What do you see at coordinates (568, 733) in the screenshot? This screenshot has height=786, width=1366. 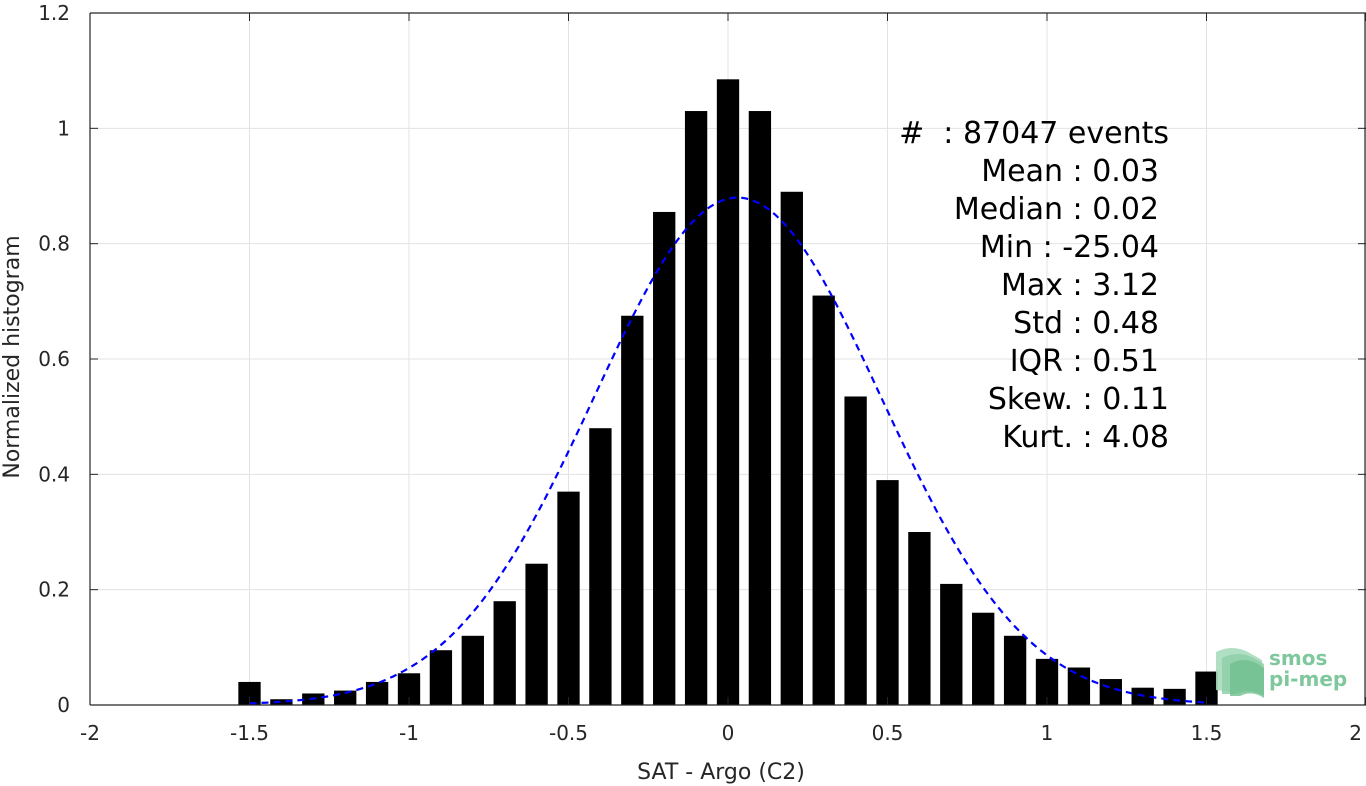 I see `x-tick-label: -0.5` at bounding box center [568, 733].